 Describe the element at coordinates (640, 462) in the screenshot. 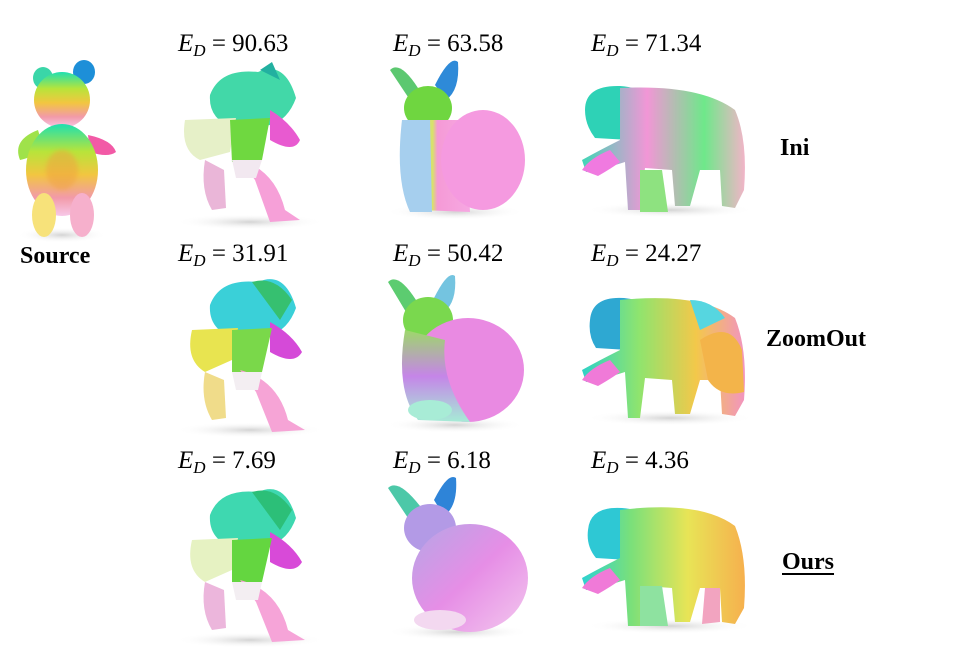

I see `error-label-ours-bear: ED = 4.36` at that location.